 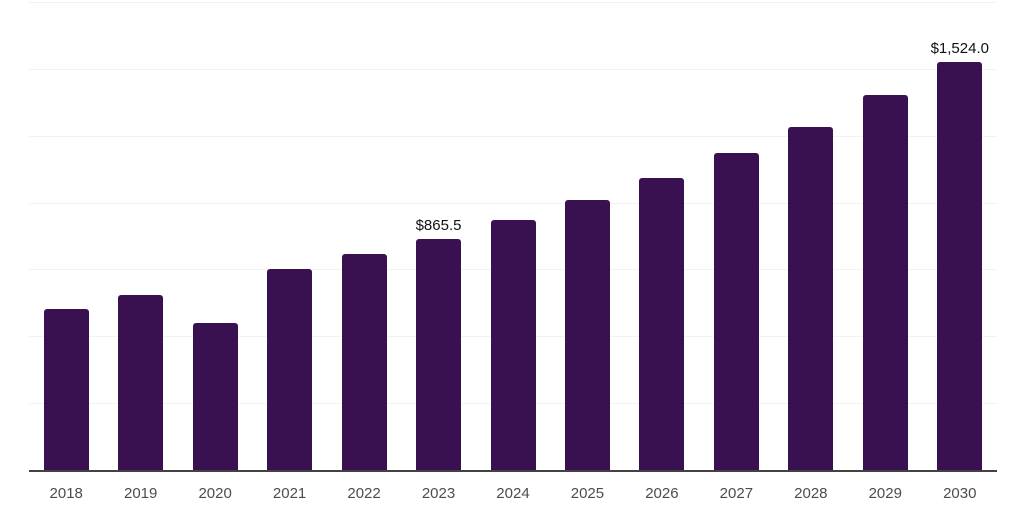 What do you see at coordinates (215, 396) in the screenshot?
I see `bar-2020` at bounding box center [215, 396].